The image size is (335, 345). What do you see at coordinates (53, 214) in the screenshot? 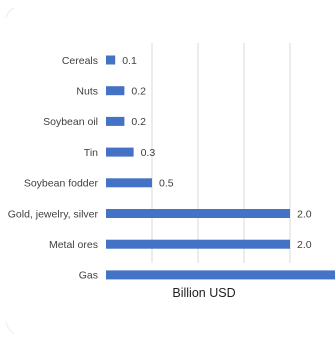
I see `category-label: Gold, jewelry, silver` at bounding box center [53, 214].